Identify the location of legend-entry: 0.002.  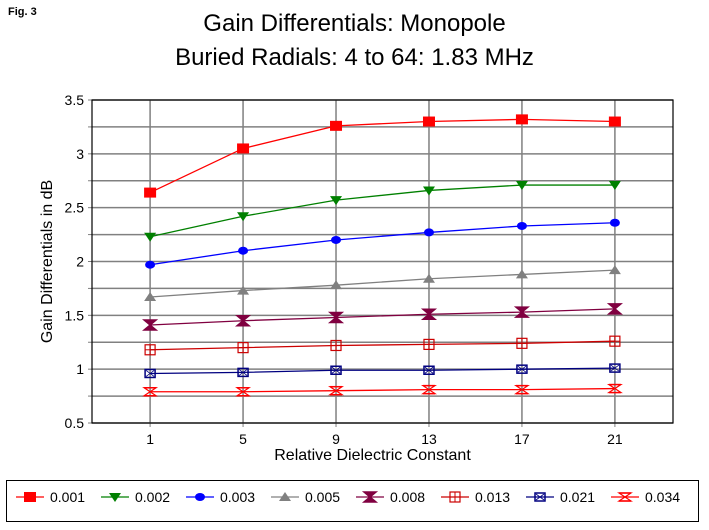
(135, 497).